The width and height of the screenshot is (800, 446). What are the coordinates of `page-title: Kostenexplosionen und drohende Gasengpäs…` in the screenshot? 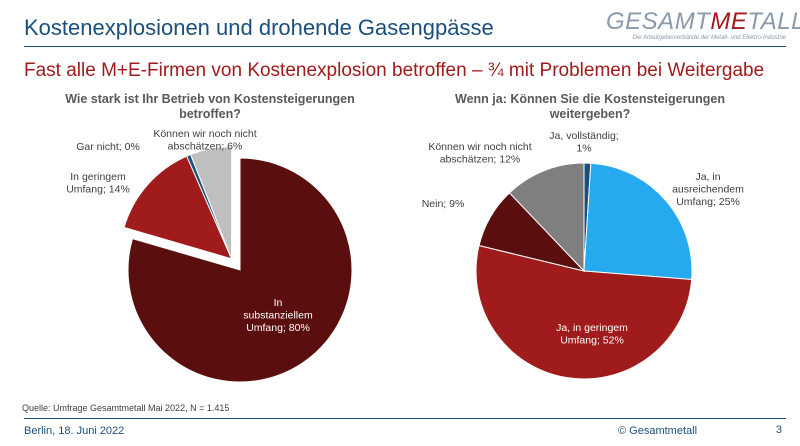 It's located at (259, 27).